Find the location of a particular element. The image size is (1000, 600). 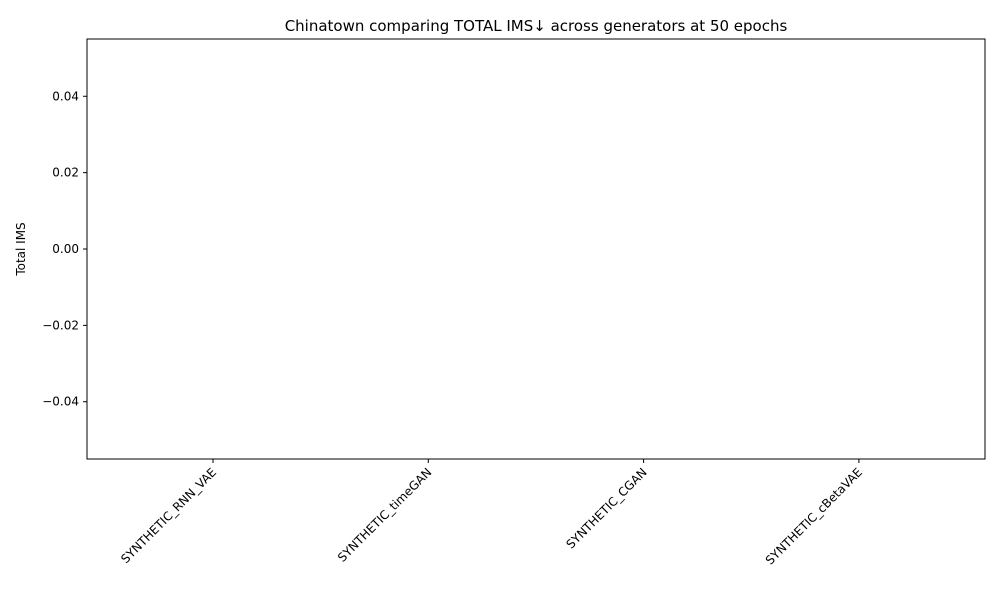

x-tick-label: SYNTHETIC_RNN_VAE is located at coordinates (168, 515).